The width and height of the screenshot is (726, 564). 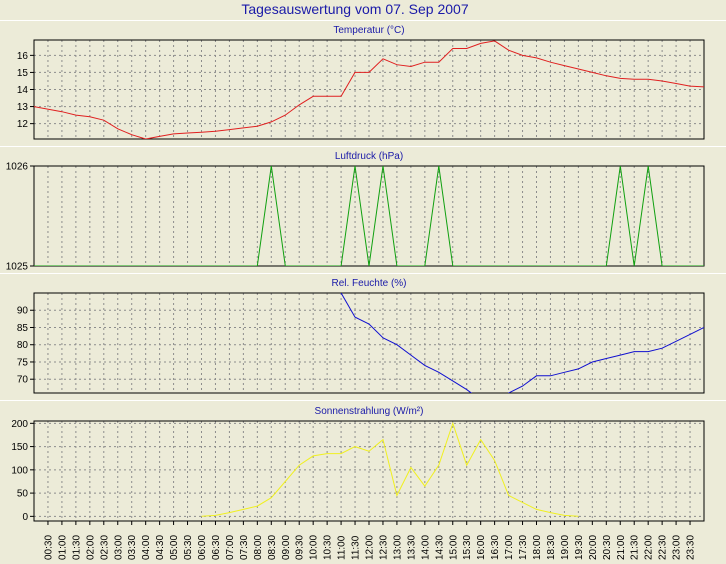 What do you see at coordinates (369, 411) in the screenshot?
I see `panel-title: Sonnenstrahlung (W/m²)` at bounding box center [369, 411].